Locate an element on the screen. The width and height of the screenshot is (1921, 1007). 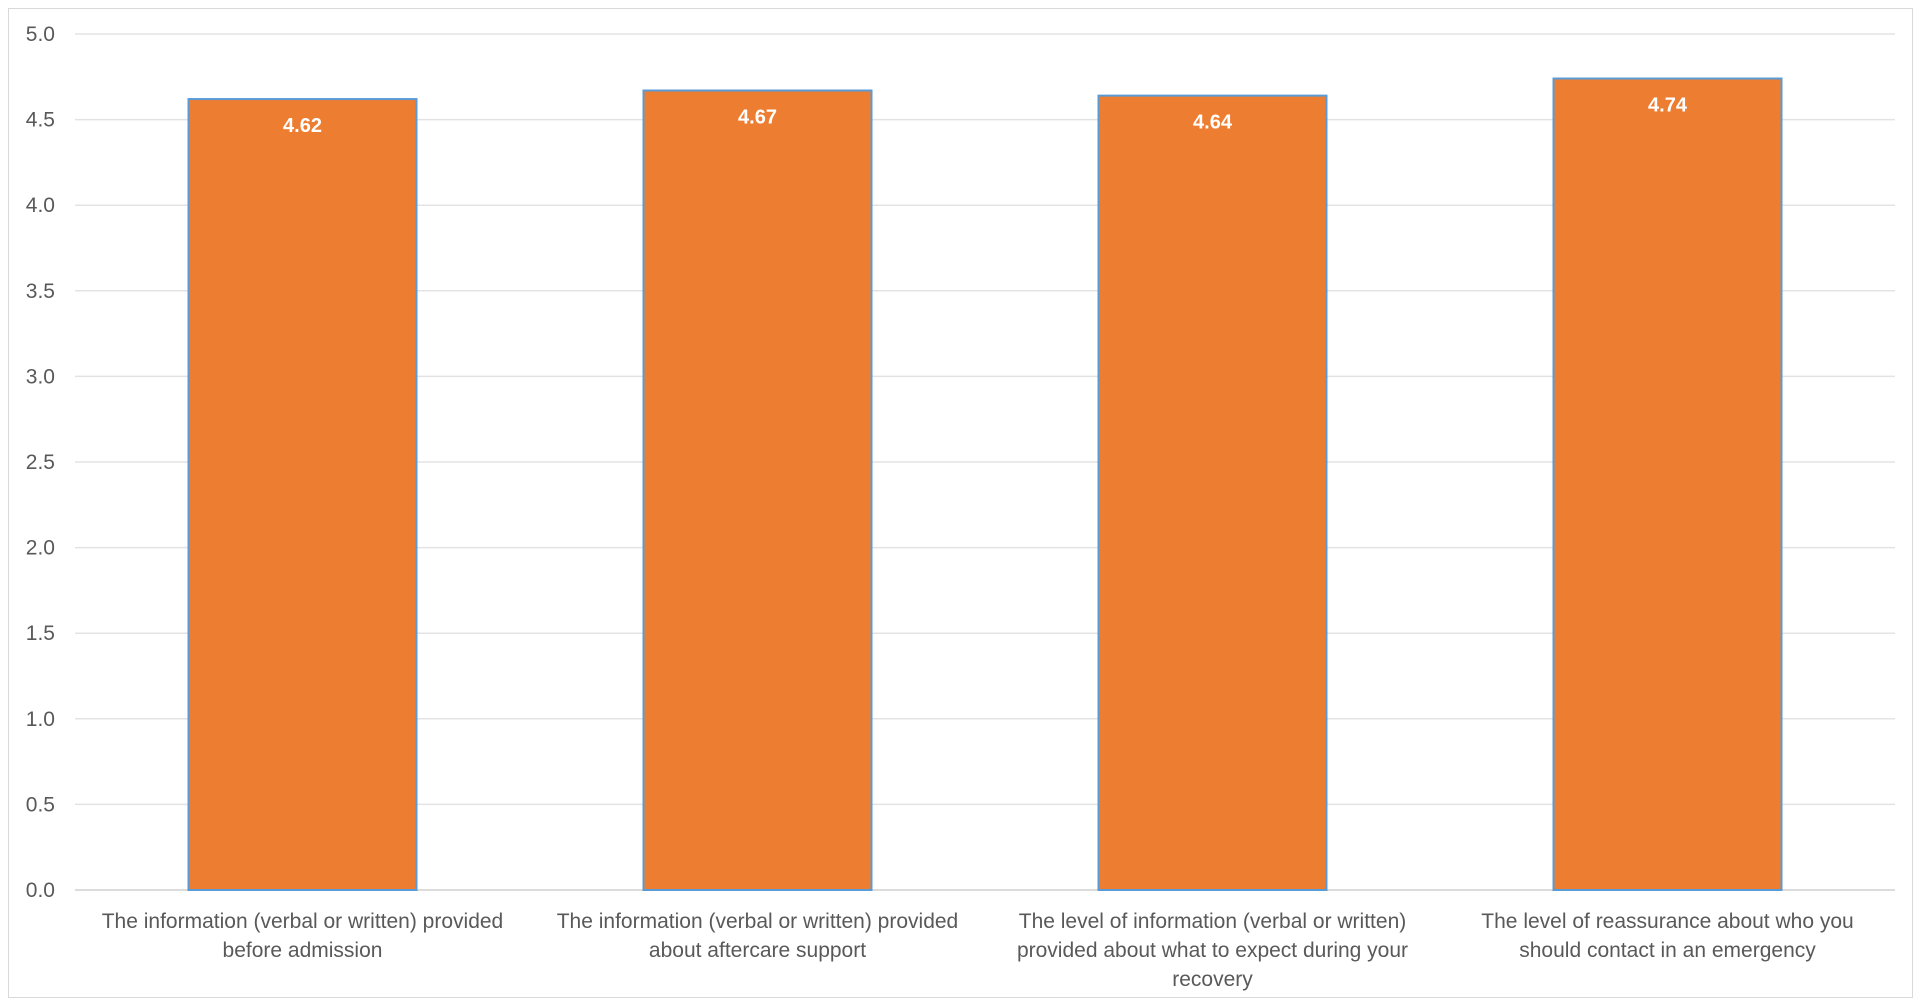
data-labels: 4.62 4.67 4.64 4.74 is located at coordinates (985, 116).